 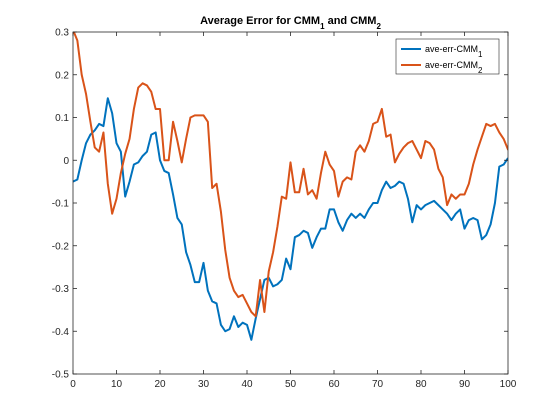 I want to click on chart-title: Average Error for CMM1 and CMM2, so click(x=290, y=23).